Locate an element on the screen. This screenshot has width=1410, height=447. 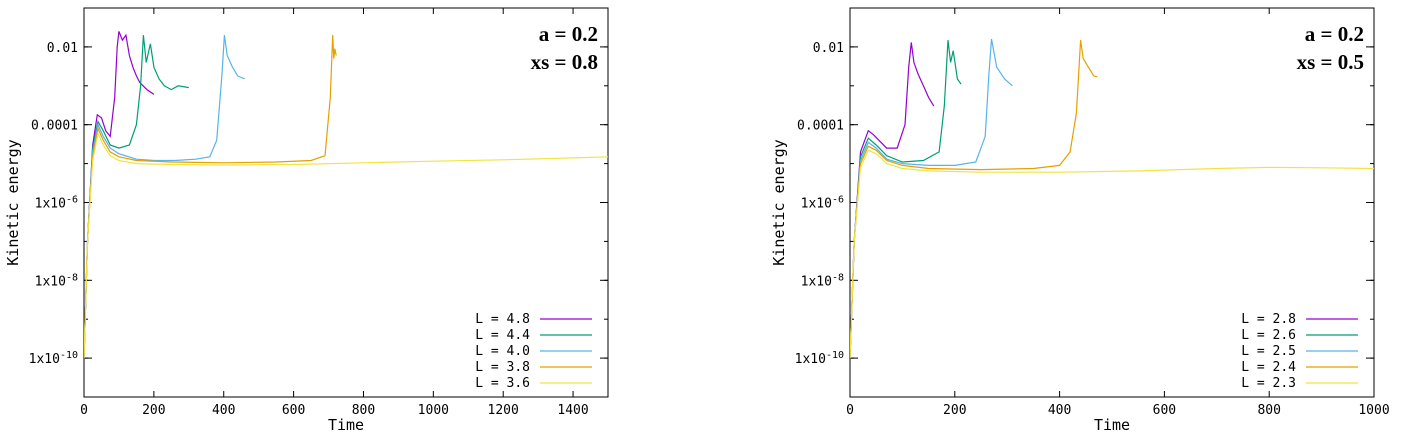
annotation-text: xs = 0.8 is located at coordinates (564, 62).